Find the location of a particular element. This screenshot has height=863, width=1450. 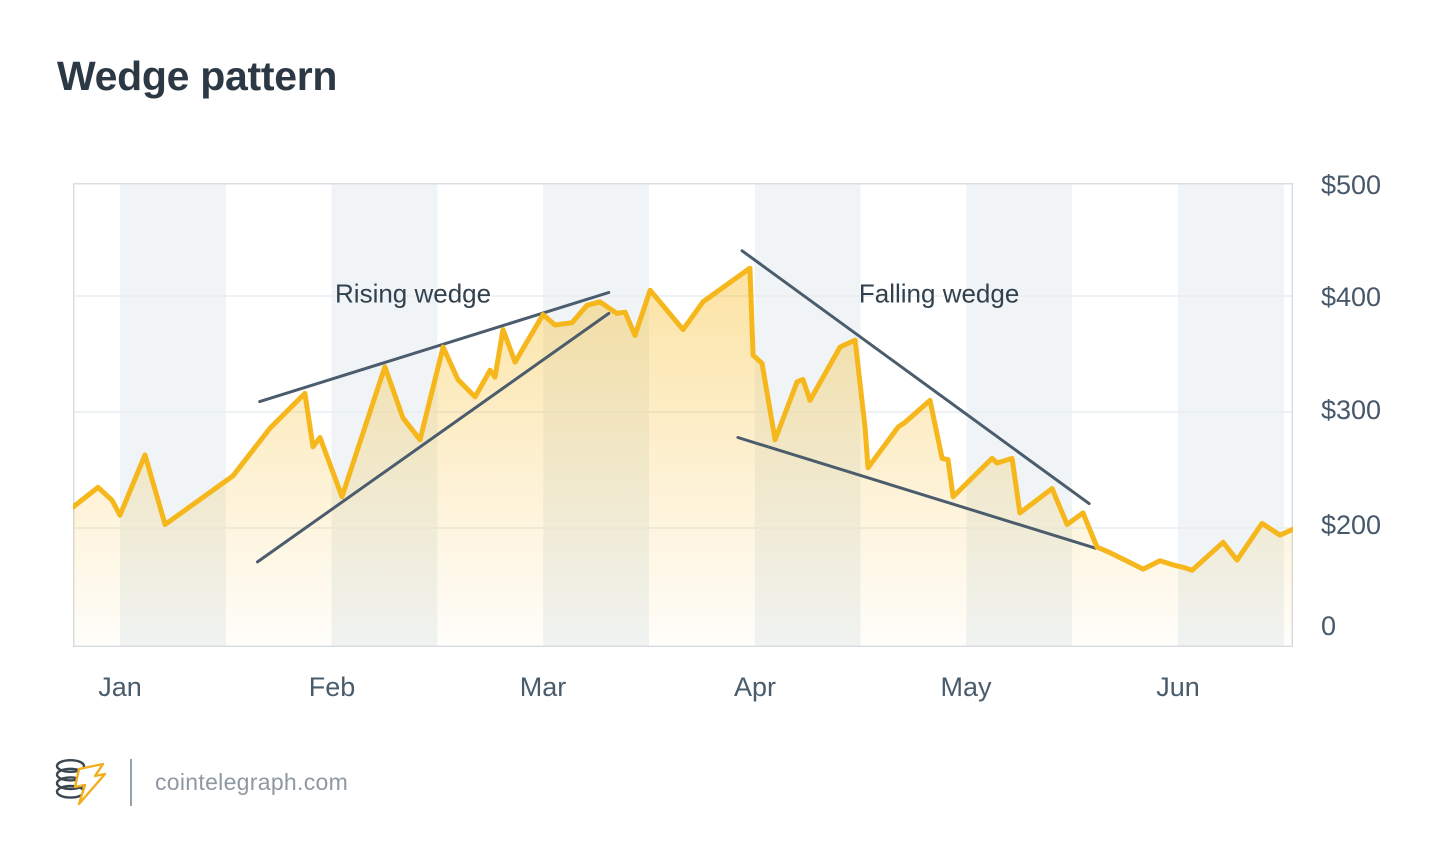

y-tick-300: $300 is located at coordinates (1351, 410).